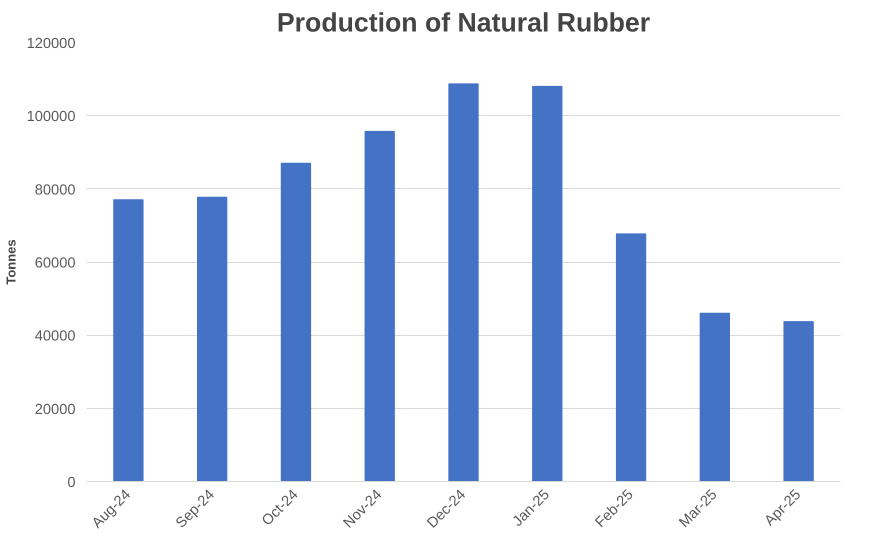 Image resolution: width=872 pixels, height=551 pixels. Describe the element at coordinates (71, 483) in the screenshot. I see `y-tick-label: 0` at that location.